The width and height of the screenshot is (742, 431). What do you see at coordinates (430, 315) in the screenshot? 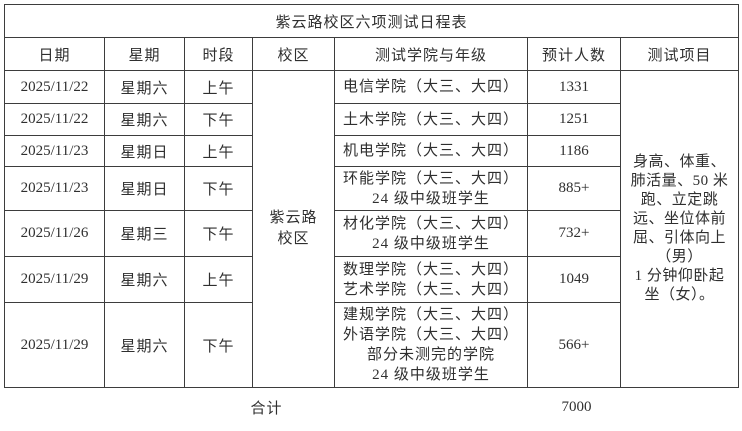
I see `college-line: 建规学院（大三、大四）` at bounding box center [430, 315].